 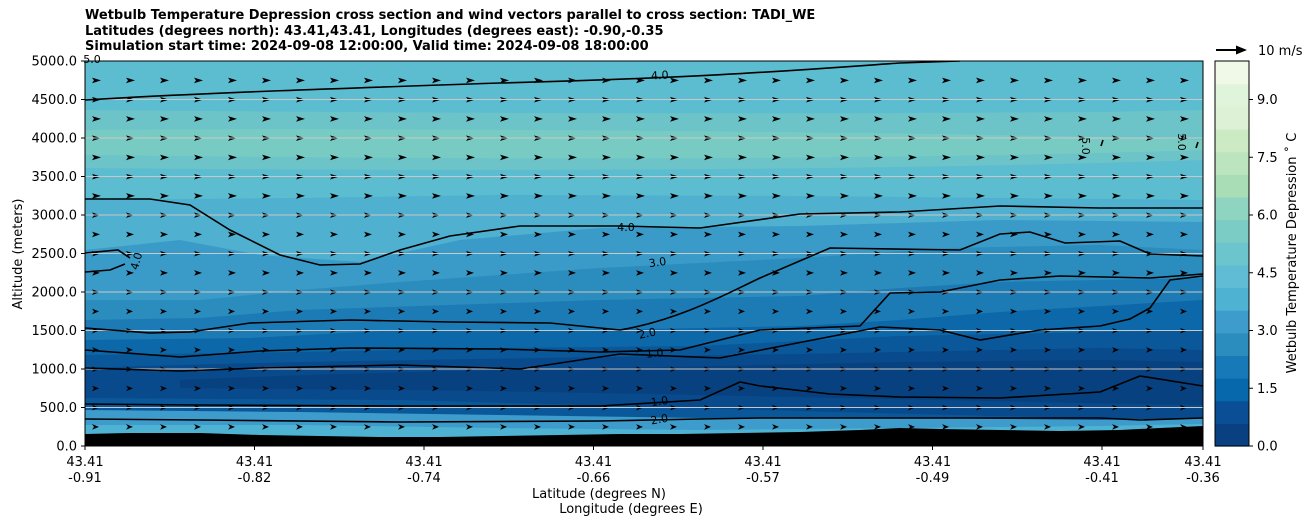 What do you see at coordinates (55, 254) in the screenshot?
I see `y-tick-label-5: 2500.0` at bounding box center [55, 254].